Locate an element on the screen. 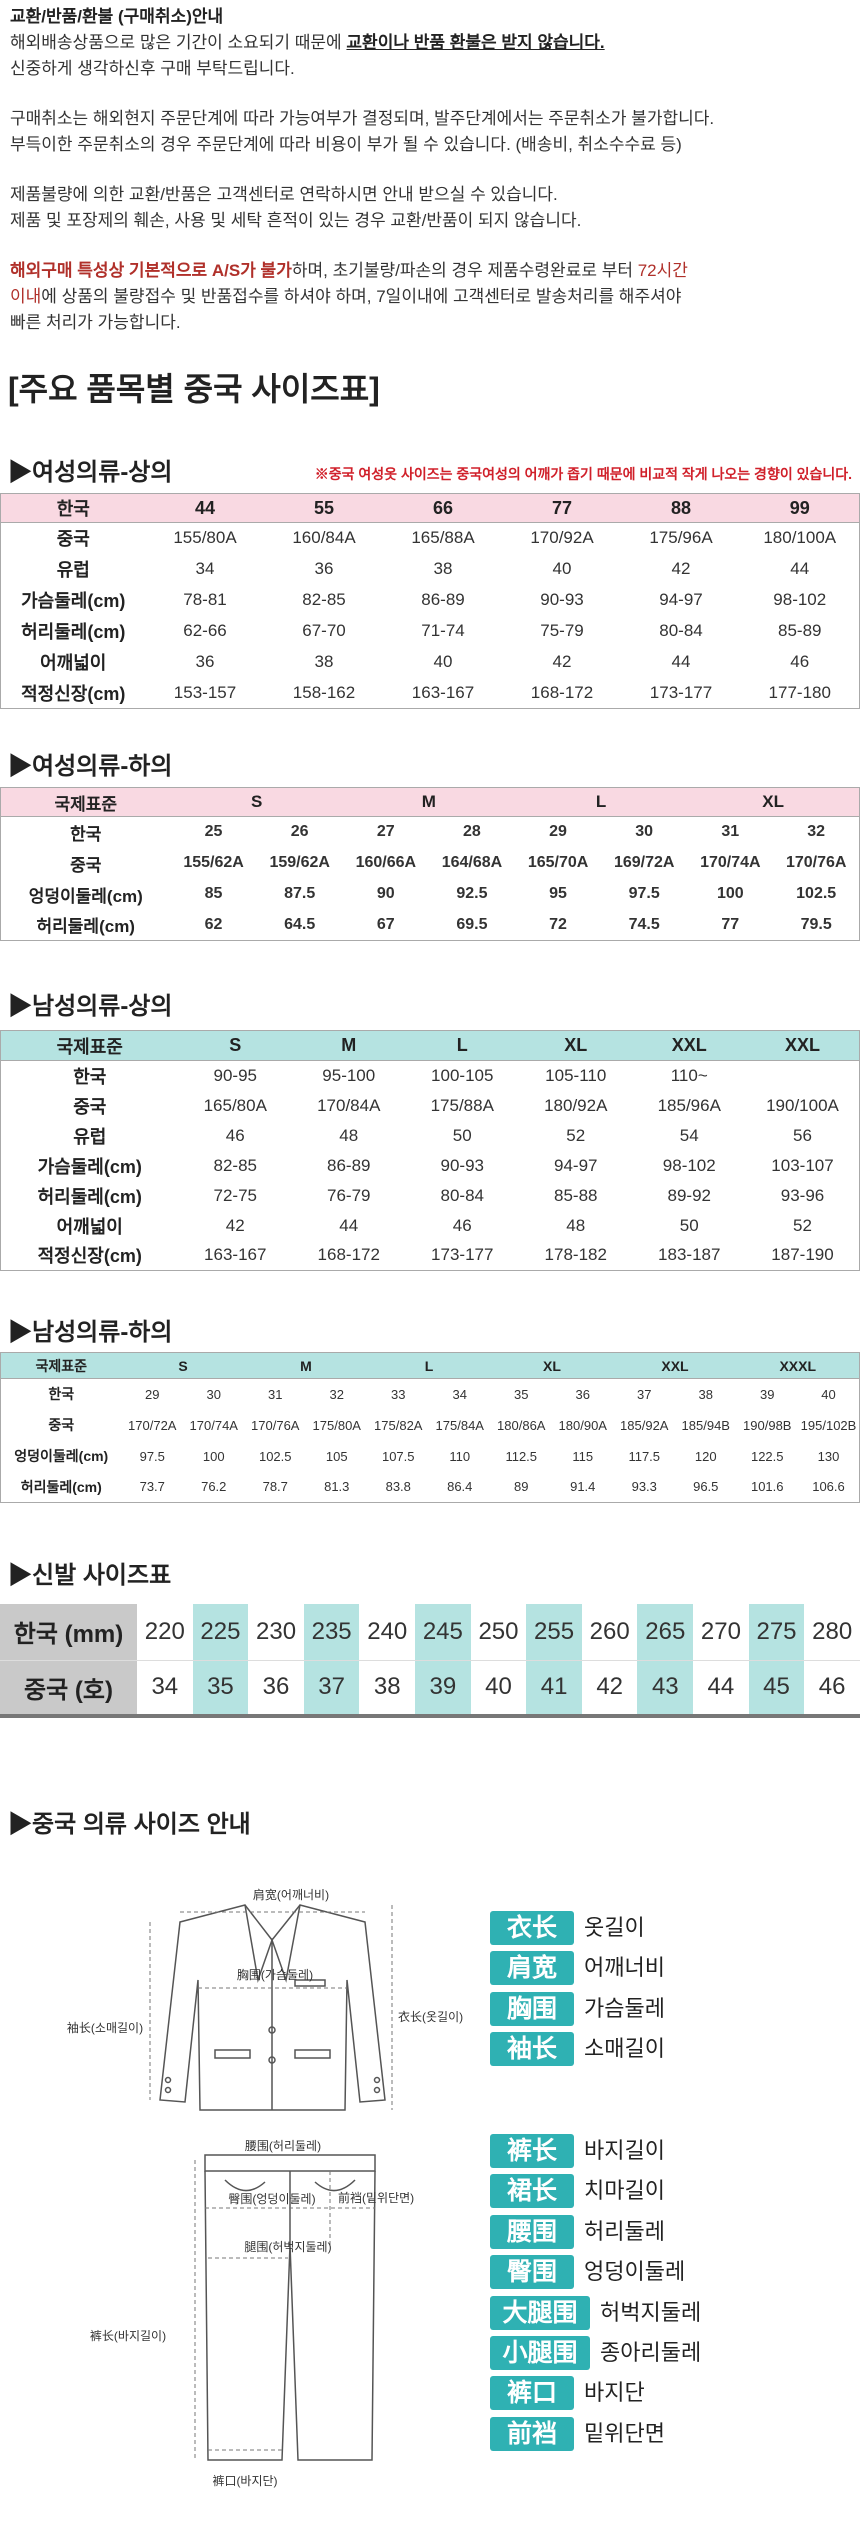 This screenshot has width=860, height=2534. notice-line: 교환/반품/환불 (구매취소)안내 is located at coordinates (432, 17).